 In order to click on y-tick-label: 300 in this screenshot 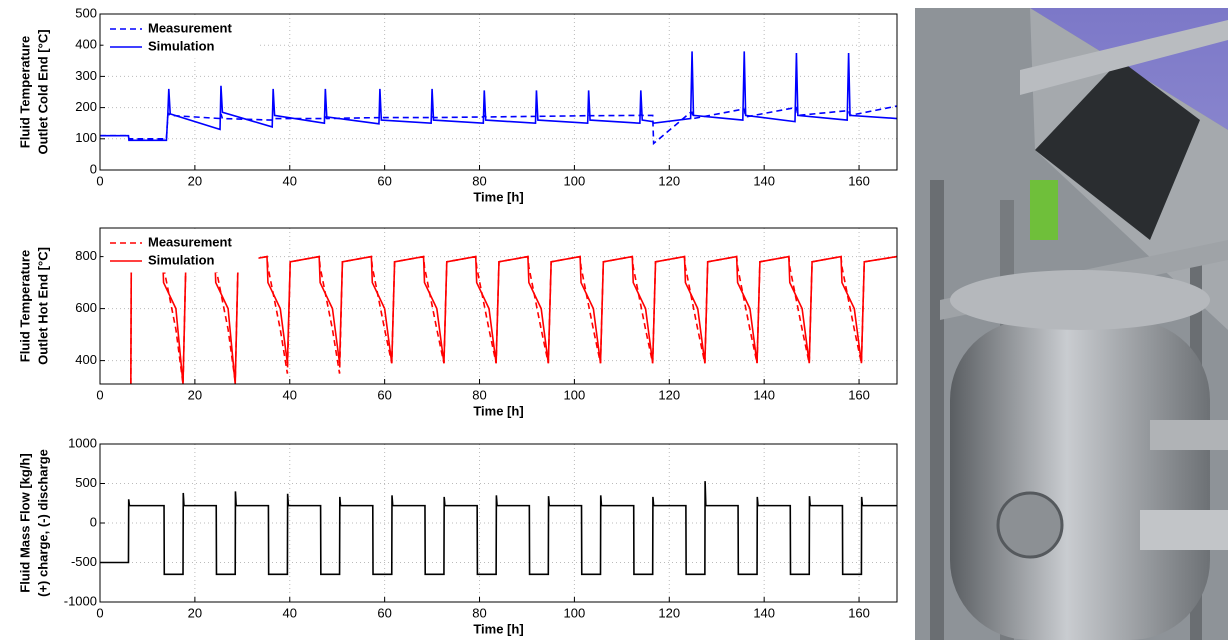, I will do `click(86, 75)`.